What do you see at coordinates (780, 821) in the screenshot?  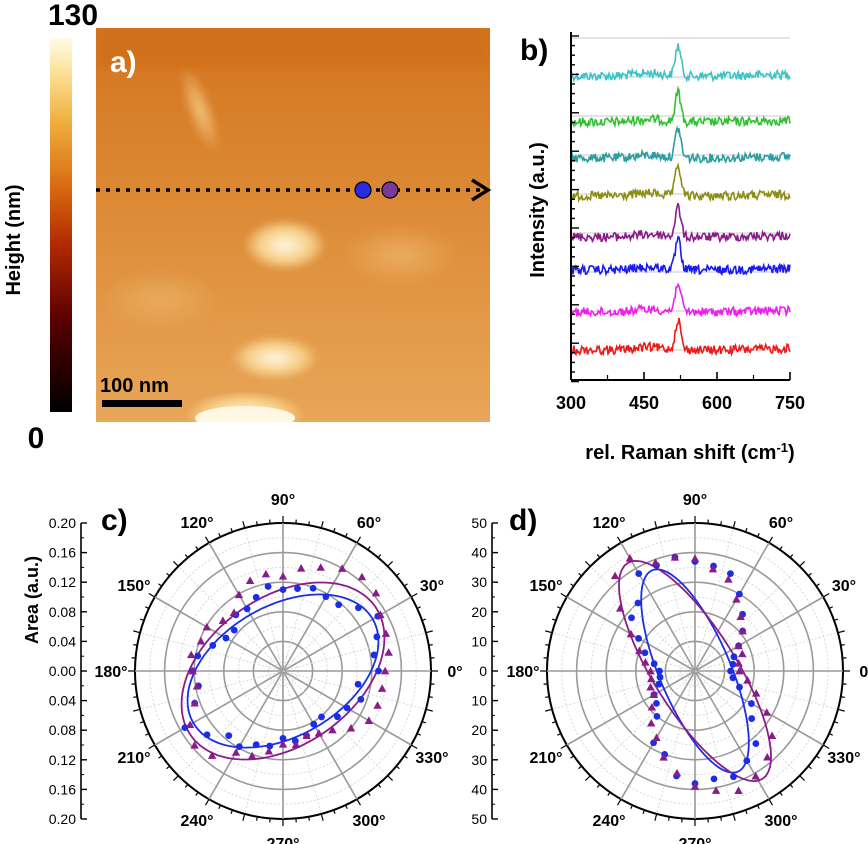 I see `angle-label: 300°` at bounding box center [780, 821].